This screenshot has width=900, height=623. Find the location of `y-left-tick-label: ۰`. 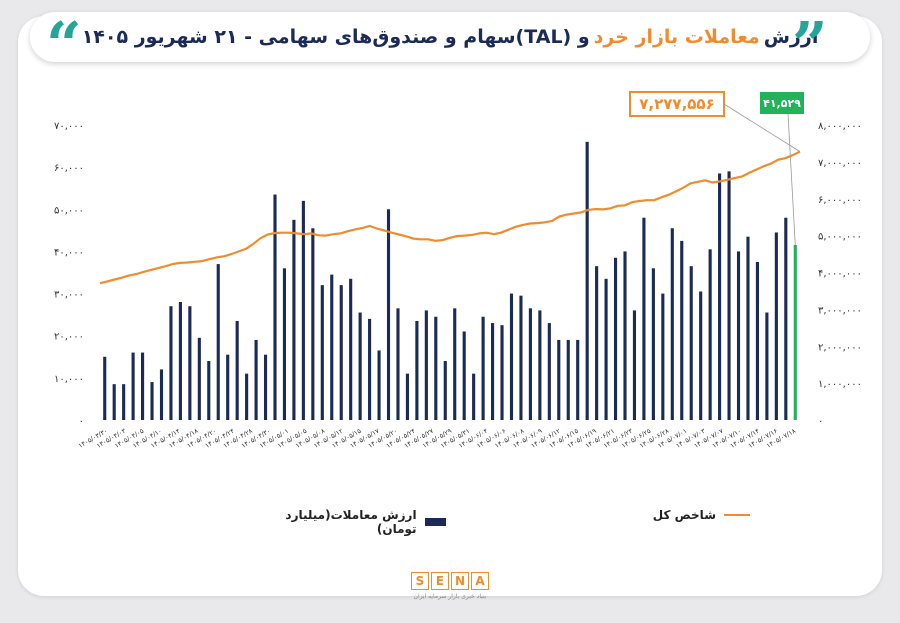

y-left-tick-label: ۰ is located at coordinates (81, 421).